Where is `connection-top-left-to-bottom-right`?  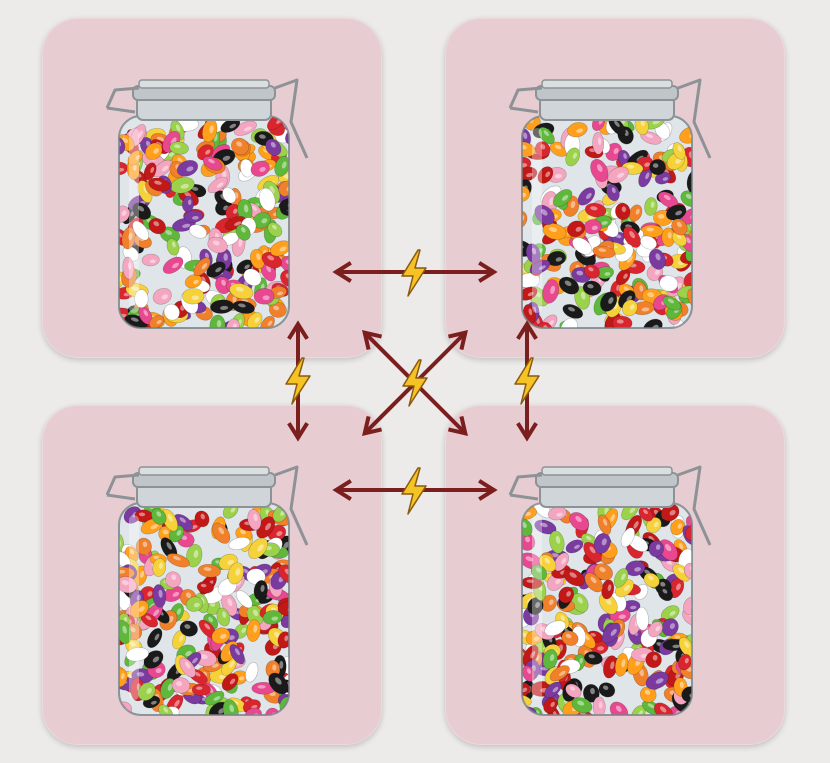
connection-top-left-to-bottom-right is located at coordinates (415, 383).